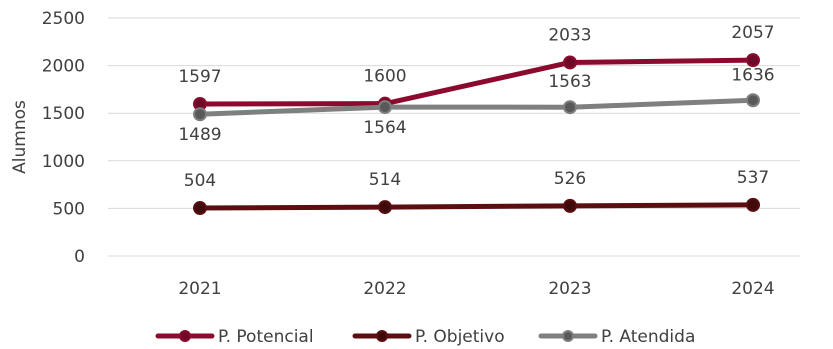  Describe the element at coordinates (648, 337) in the screenshot. I see `legend-label: P. Atendida` at that location.